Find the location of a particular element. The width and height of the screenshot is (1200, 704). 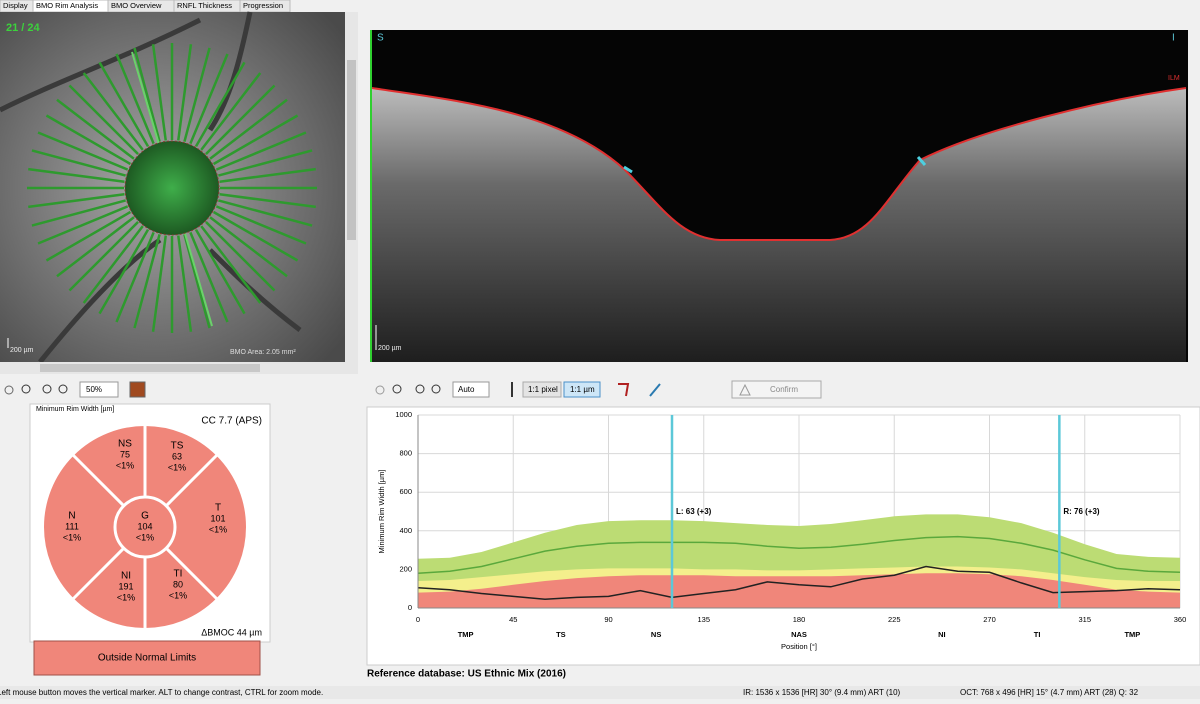

confirm-label: Confirm is located at coordinates (784, 389).